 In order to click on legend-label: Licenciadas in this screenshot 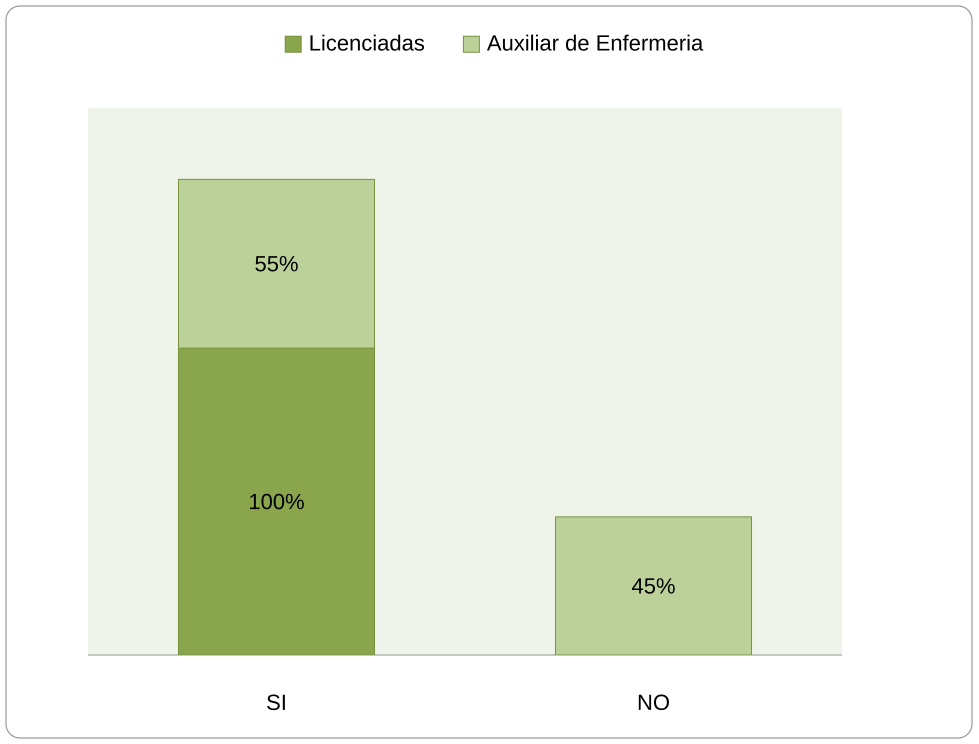, I will do `click(367, 42)`.